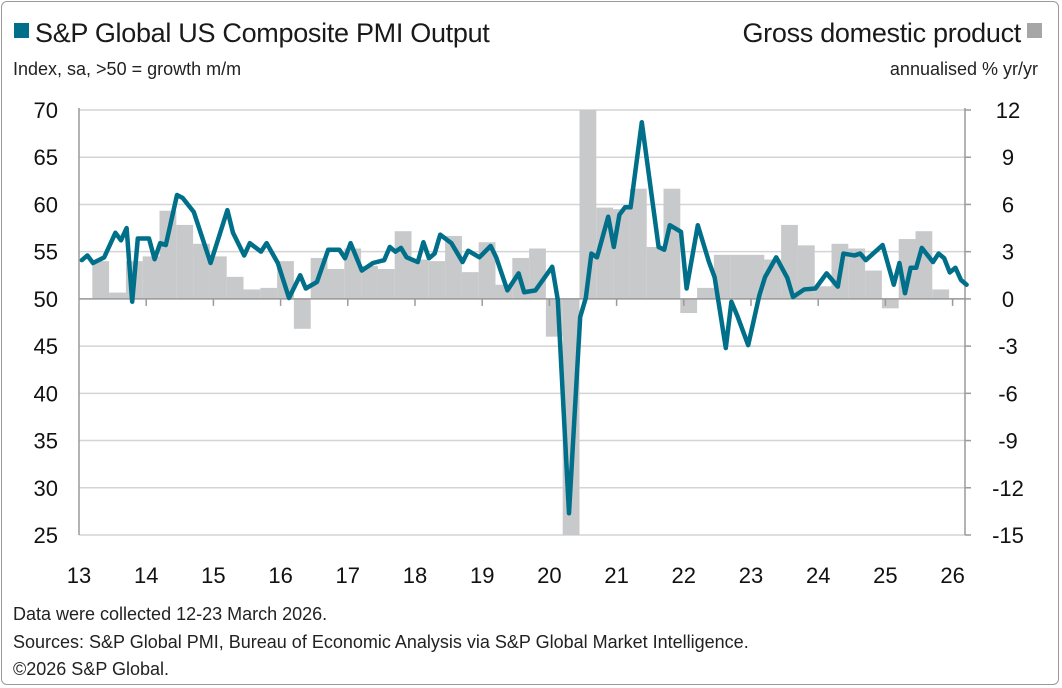 Image resolution: width=1062 pixels, height=688 pixels. I want to click on right-axis-tick-label: 6, so click(1008, 204).